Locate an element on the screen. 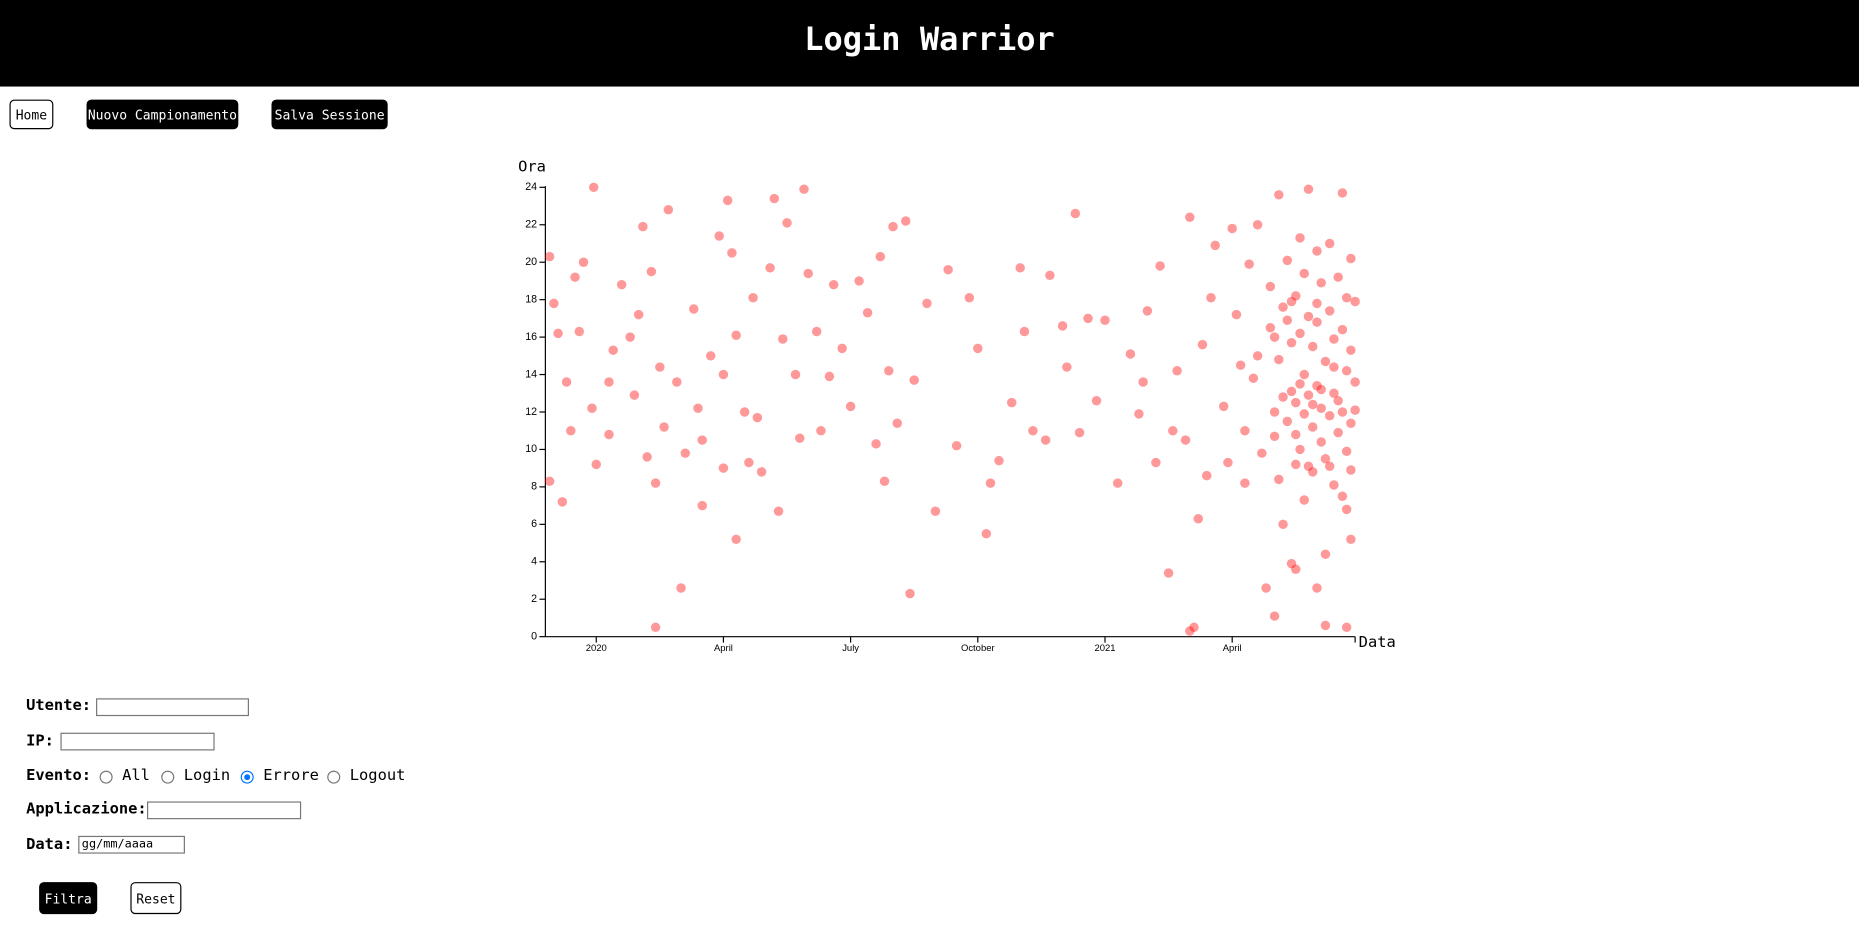 The image size is (1859, 926). ip-input is located at coordinates (137, 741).